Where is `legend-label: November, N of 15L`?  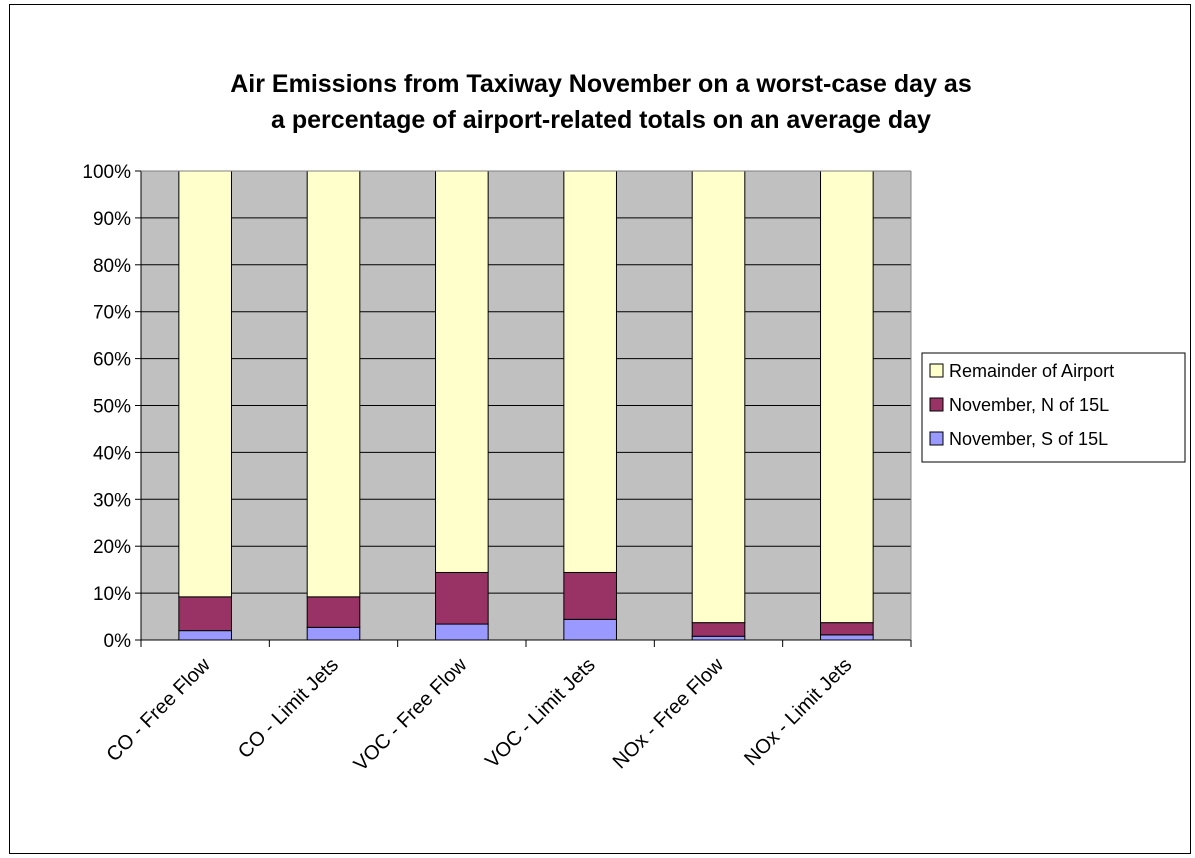 legend-label: November, N of 15L is located at coordinates (1029, 405).